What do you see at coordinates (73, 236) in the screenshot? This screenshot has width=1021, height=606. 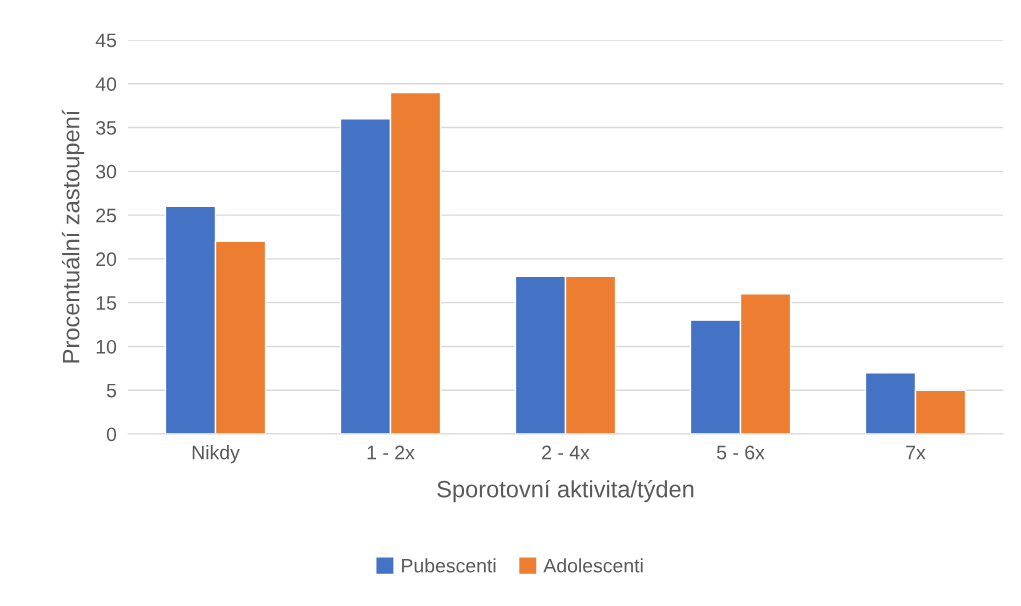 I see `y-axis-title: Procentuální zastoupení` at bounding box center [73, 236].